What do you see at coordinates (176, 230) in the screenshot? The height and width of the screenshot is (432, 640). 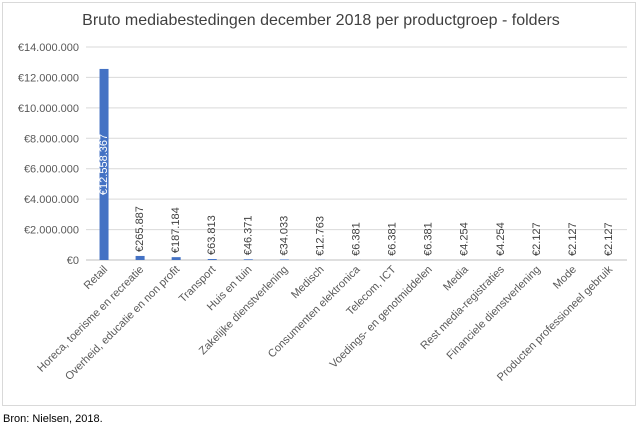 I see `data-label: €187.184` at bounding box center [176, 230].